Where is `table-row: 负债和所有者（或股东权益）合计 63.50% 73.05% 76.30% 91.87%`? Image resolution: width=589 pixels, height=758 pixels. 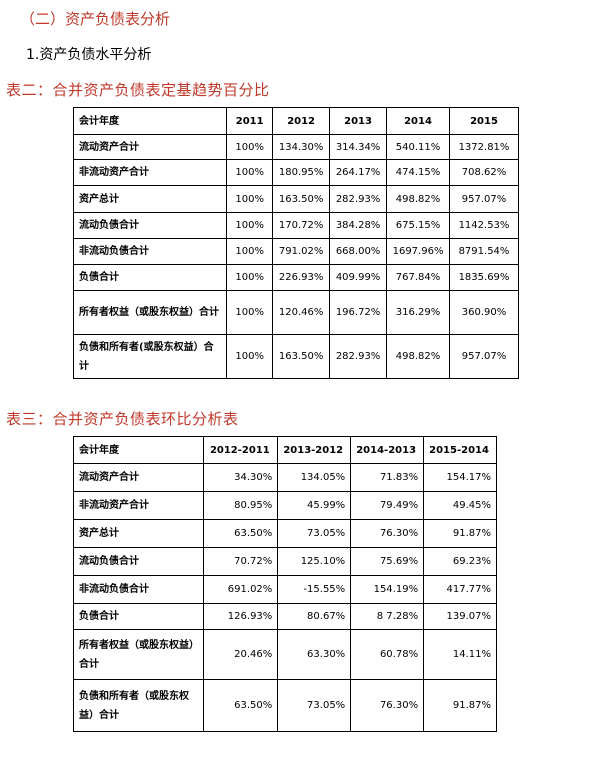
table-row: 负债和所有者（或股东权益）合计 63.50% 73.05% 76.30% 91.87% is located at coordinates (284, 705).